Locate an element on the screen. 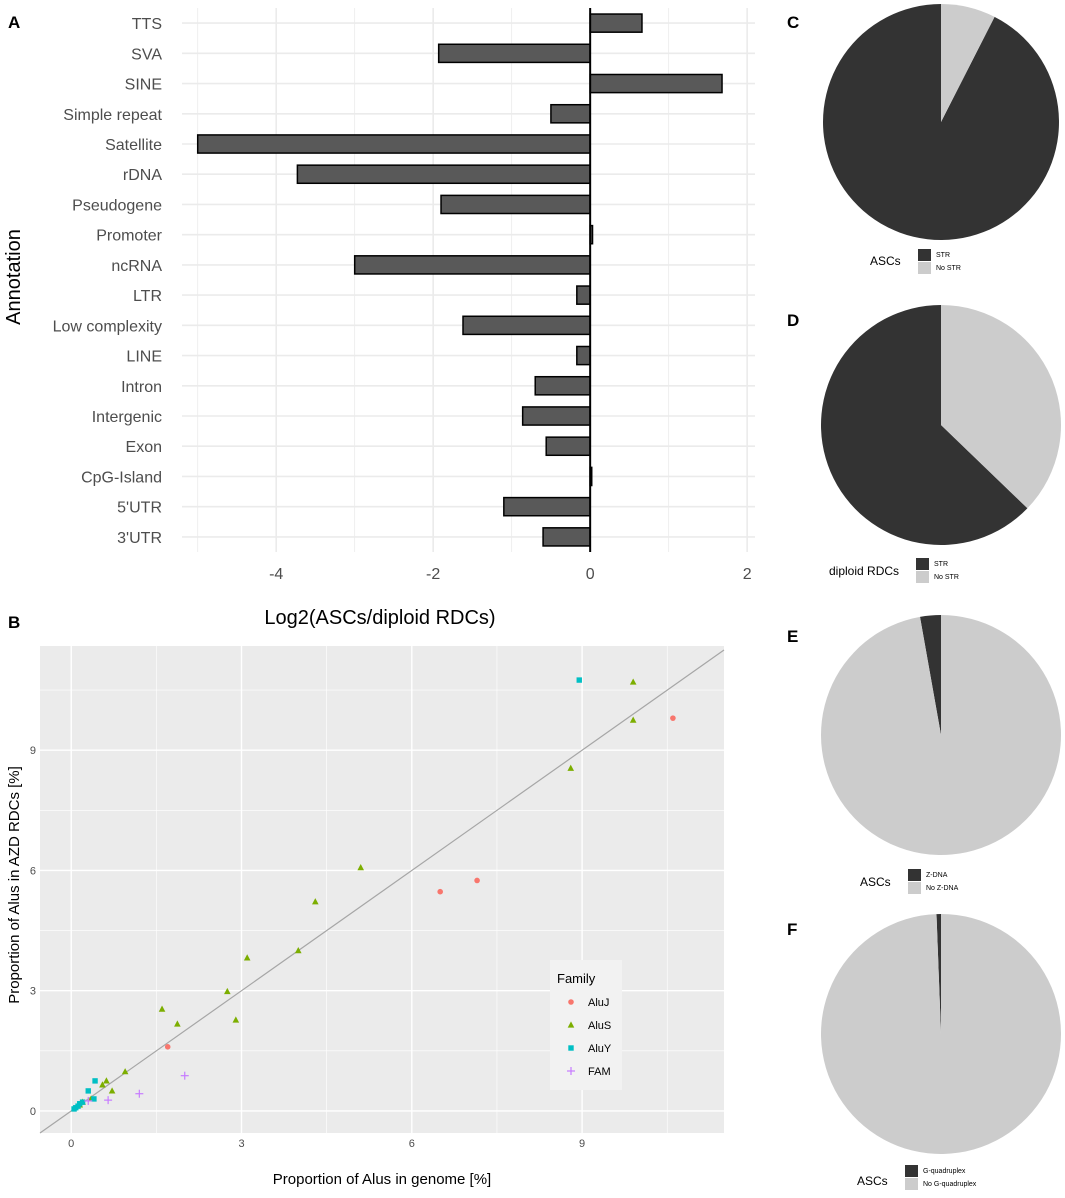 This screenshot has height=1198, width=1065. bar-chart-category-label: TTS is located at coordinates (147, 24).